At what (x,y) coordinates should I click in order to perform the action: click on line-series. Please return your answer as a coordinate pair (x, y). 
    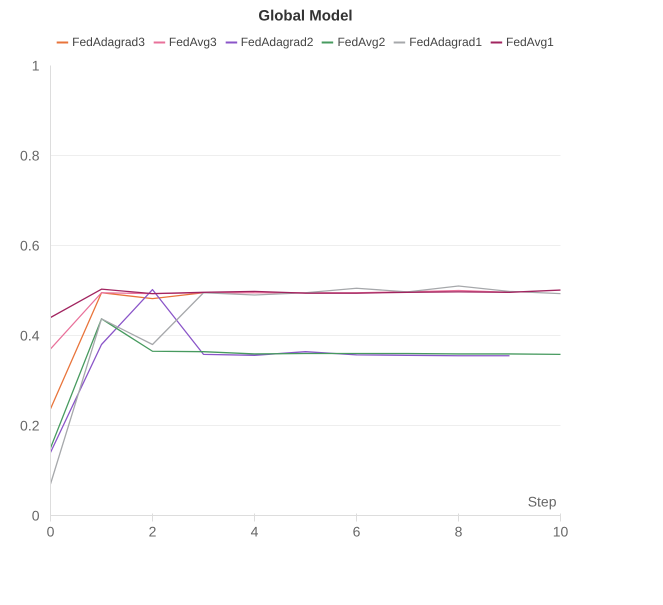
    Looking at the image, I should click on (305, 303).